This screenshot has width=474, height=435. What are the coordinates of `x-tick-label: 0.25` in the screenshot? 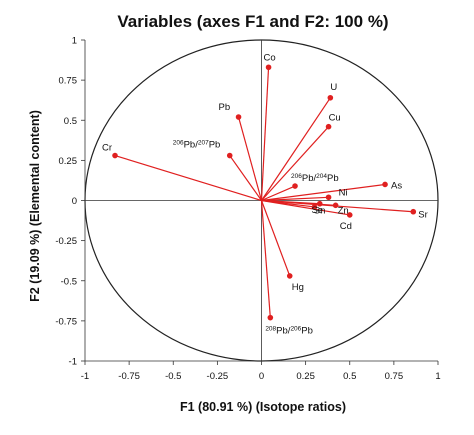 It's located at (305, 376).